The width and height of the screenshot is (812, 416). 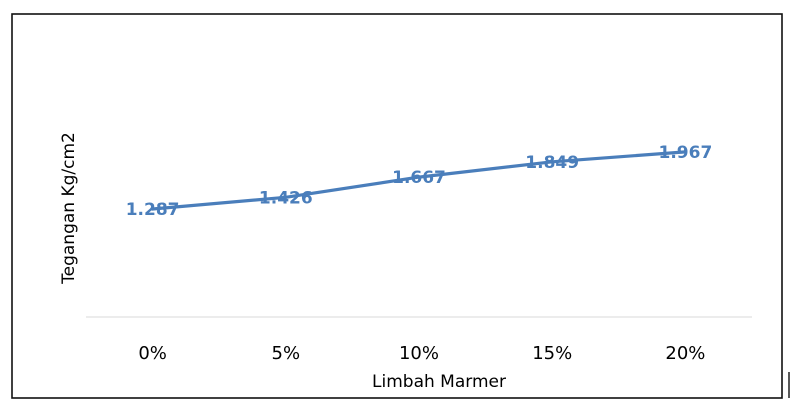 I want to click on data-label: 1.849, so click(x=552, y=163).